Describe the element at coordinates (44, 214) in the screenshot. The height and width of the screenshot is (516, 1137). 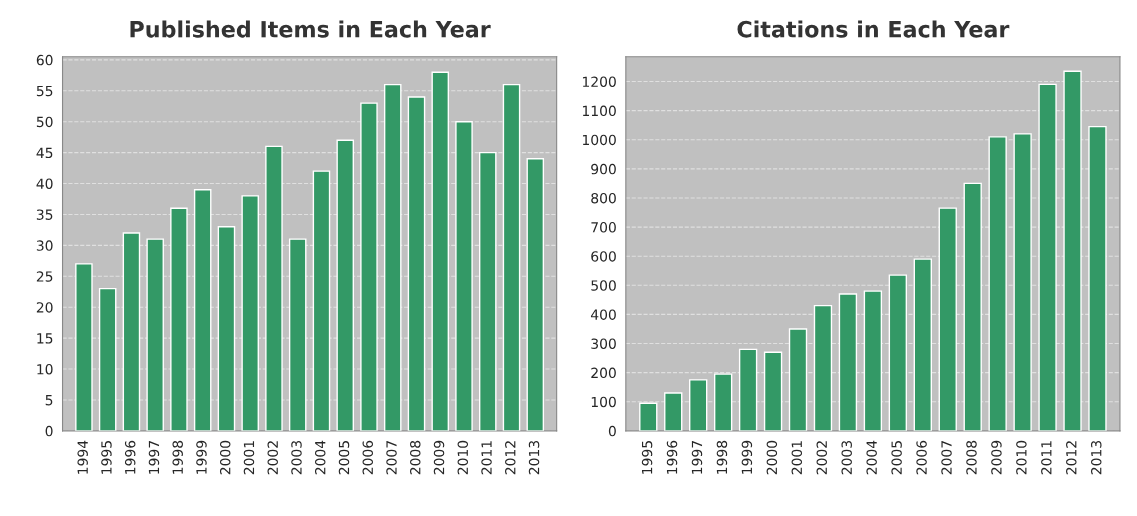
I see `y-tick-label: 35` at that location.